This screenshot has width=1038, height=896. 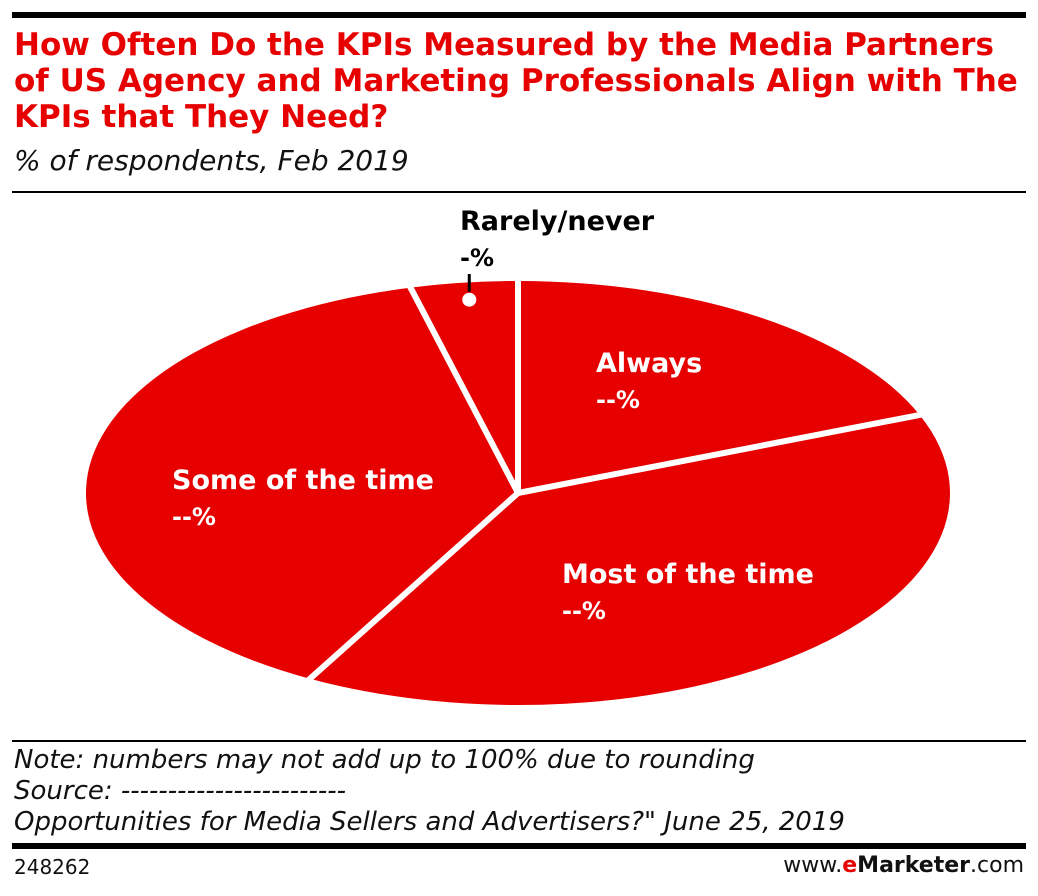 What do you see at coordinates (584, 611) in the screenshot?
I see `slice-value-most-of-the-time: --%` at bounding box center [584, 611].